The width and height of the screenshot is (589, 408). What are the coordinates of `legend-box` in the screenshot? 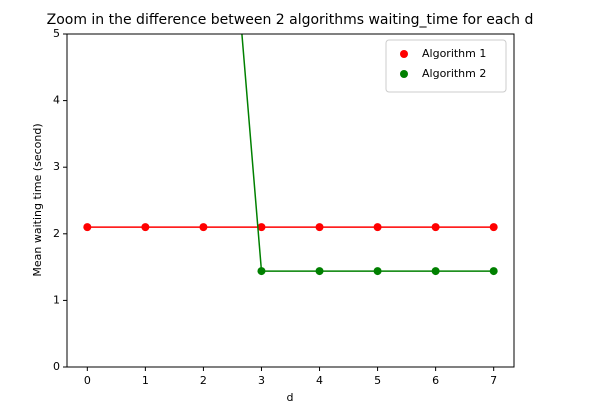 It's located at (446, 66).